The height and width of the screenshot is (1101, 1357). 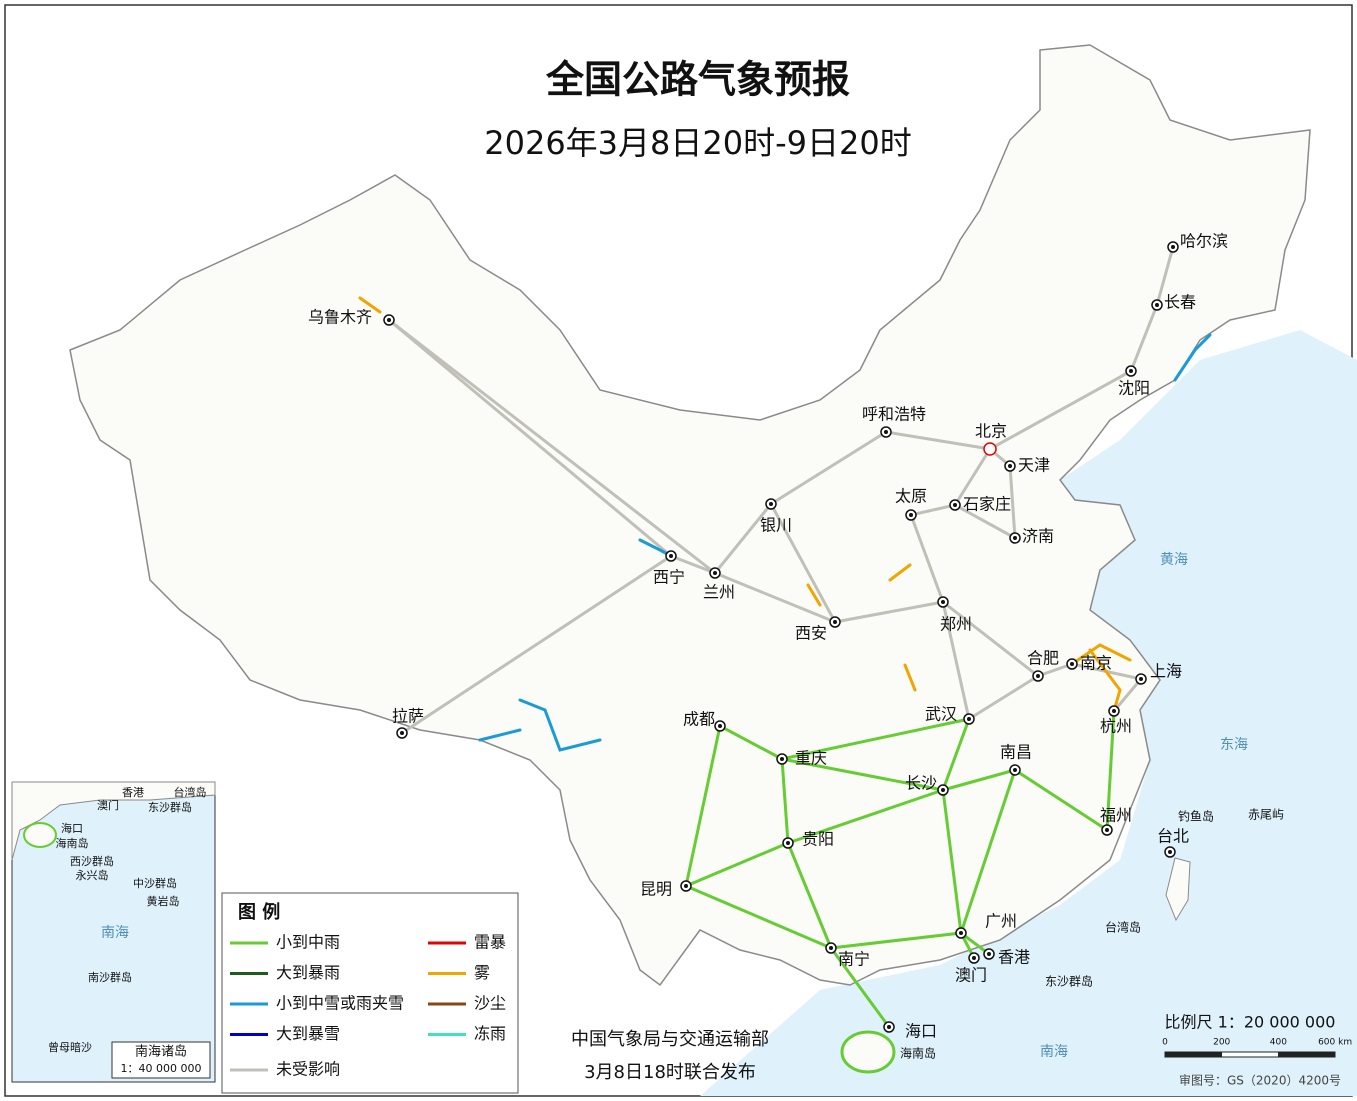 I want to click on scale-tick-label: 200, so click(x=1221, y=1043).